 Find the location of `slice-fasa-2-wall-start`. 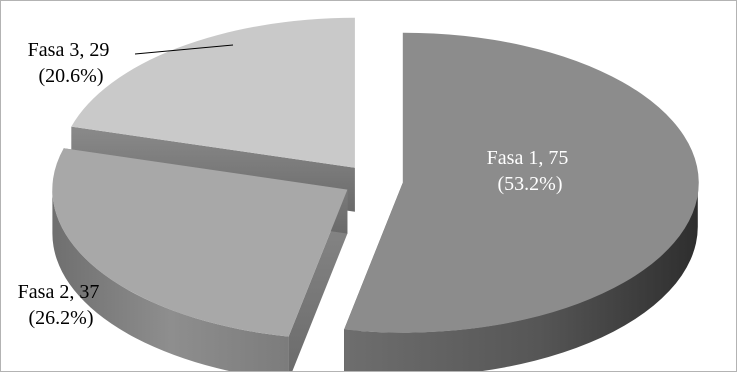

slice-fasa-2-wall-start is located at coordinates (318, 280).